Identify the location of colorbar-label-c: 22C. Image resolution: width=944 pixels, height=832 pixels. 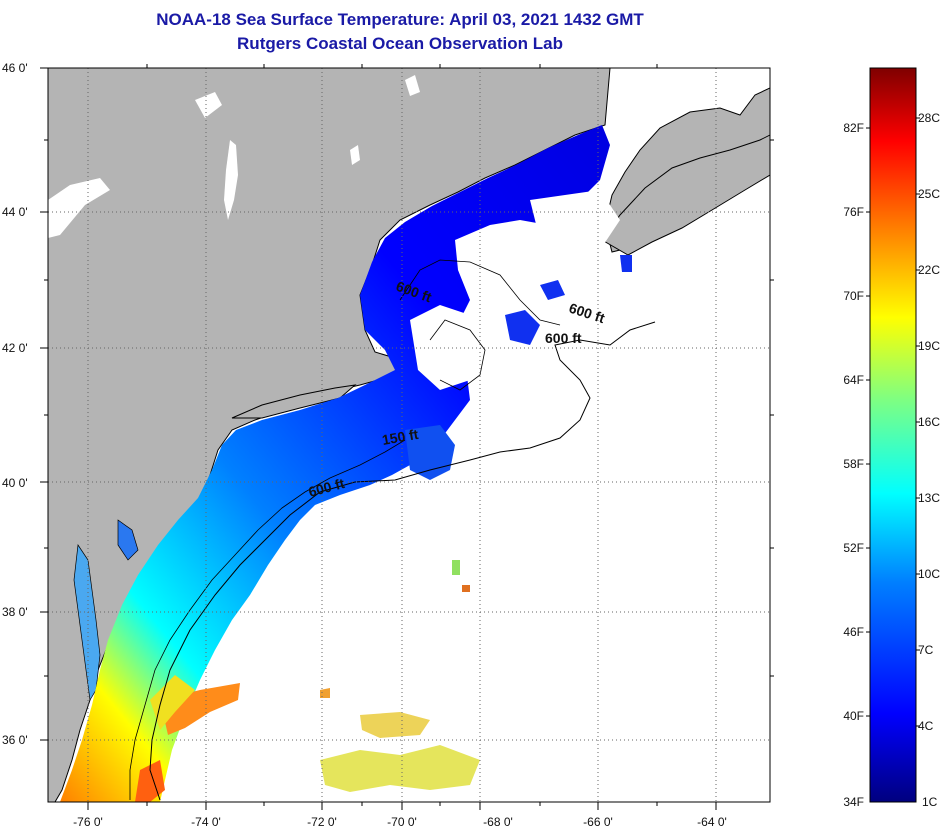
(929, 270).